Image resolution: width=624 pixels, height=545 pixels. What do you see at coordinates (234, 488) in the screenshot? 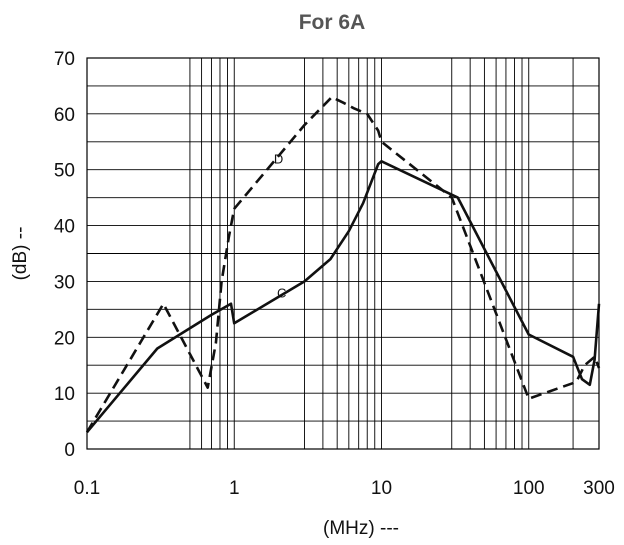
I see `x-tick-label: 1` at bounding box center [234, 488].